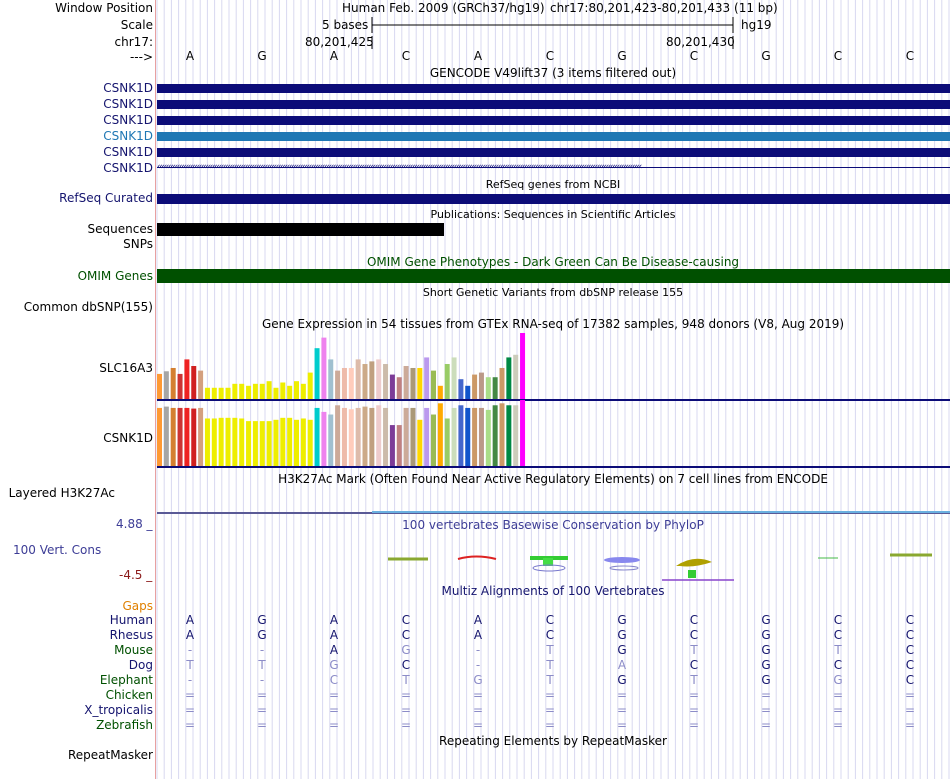 The height and width of the screenshot is (779, 950). Describe the element at coordinates (553, 73) in the screenshot. I see `gencode-title: GENCODE V49lift37 (3 items filtered out)` at that location.